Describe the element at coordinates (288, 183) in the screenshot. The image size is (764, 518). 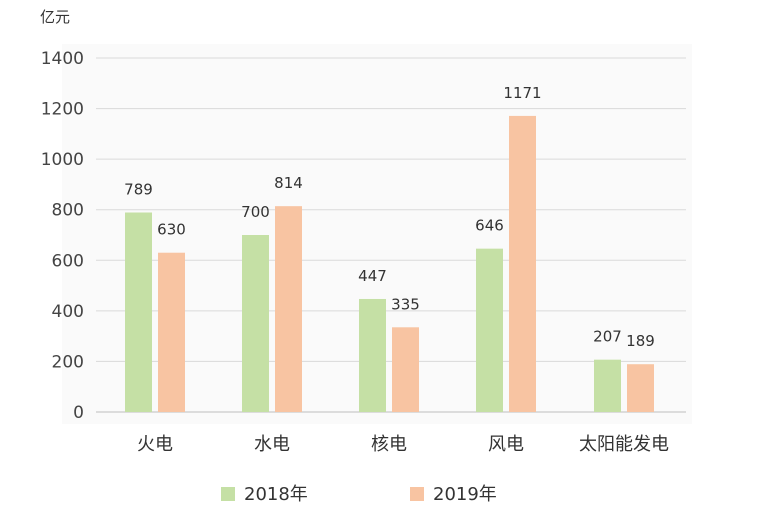
I see `data-label: 814` at that location.